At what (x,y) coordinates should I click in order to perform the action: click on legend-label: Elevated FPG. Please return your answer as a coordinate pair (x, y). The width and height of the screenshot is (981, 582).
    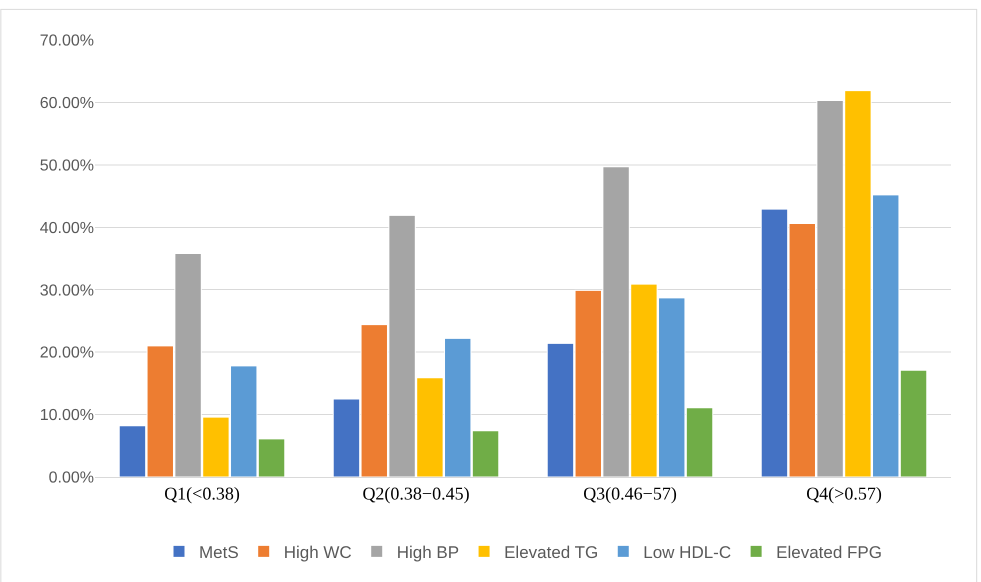
    Looking at the image, I should click on (829, 552).